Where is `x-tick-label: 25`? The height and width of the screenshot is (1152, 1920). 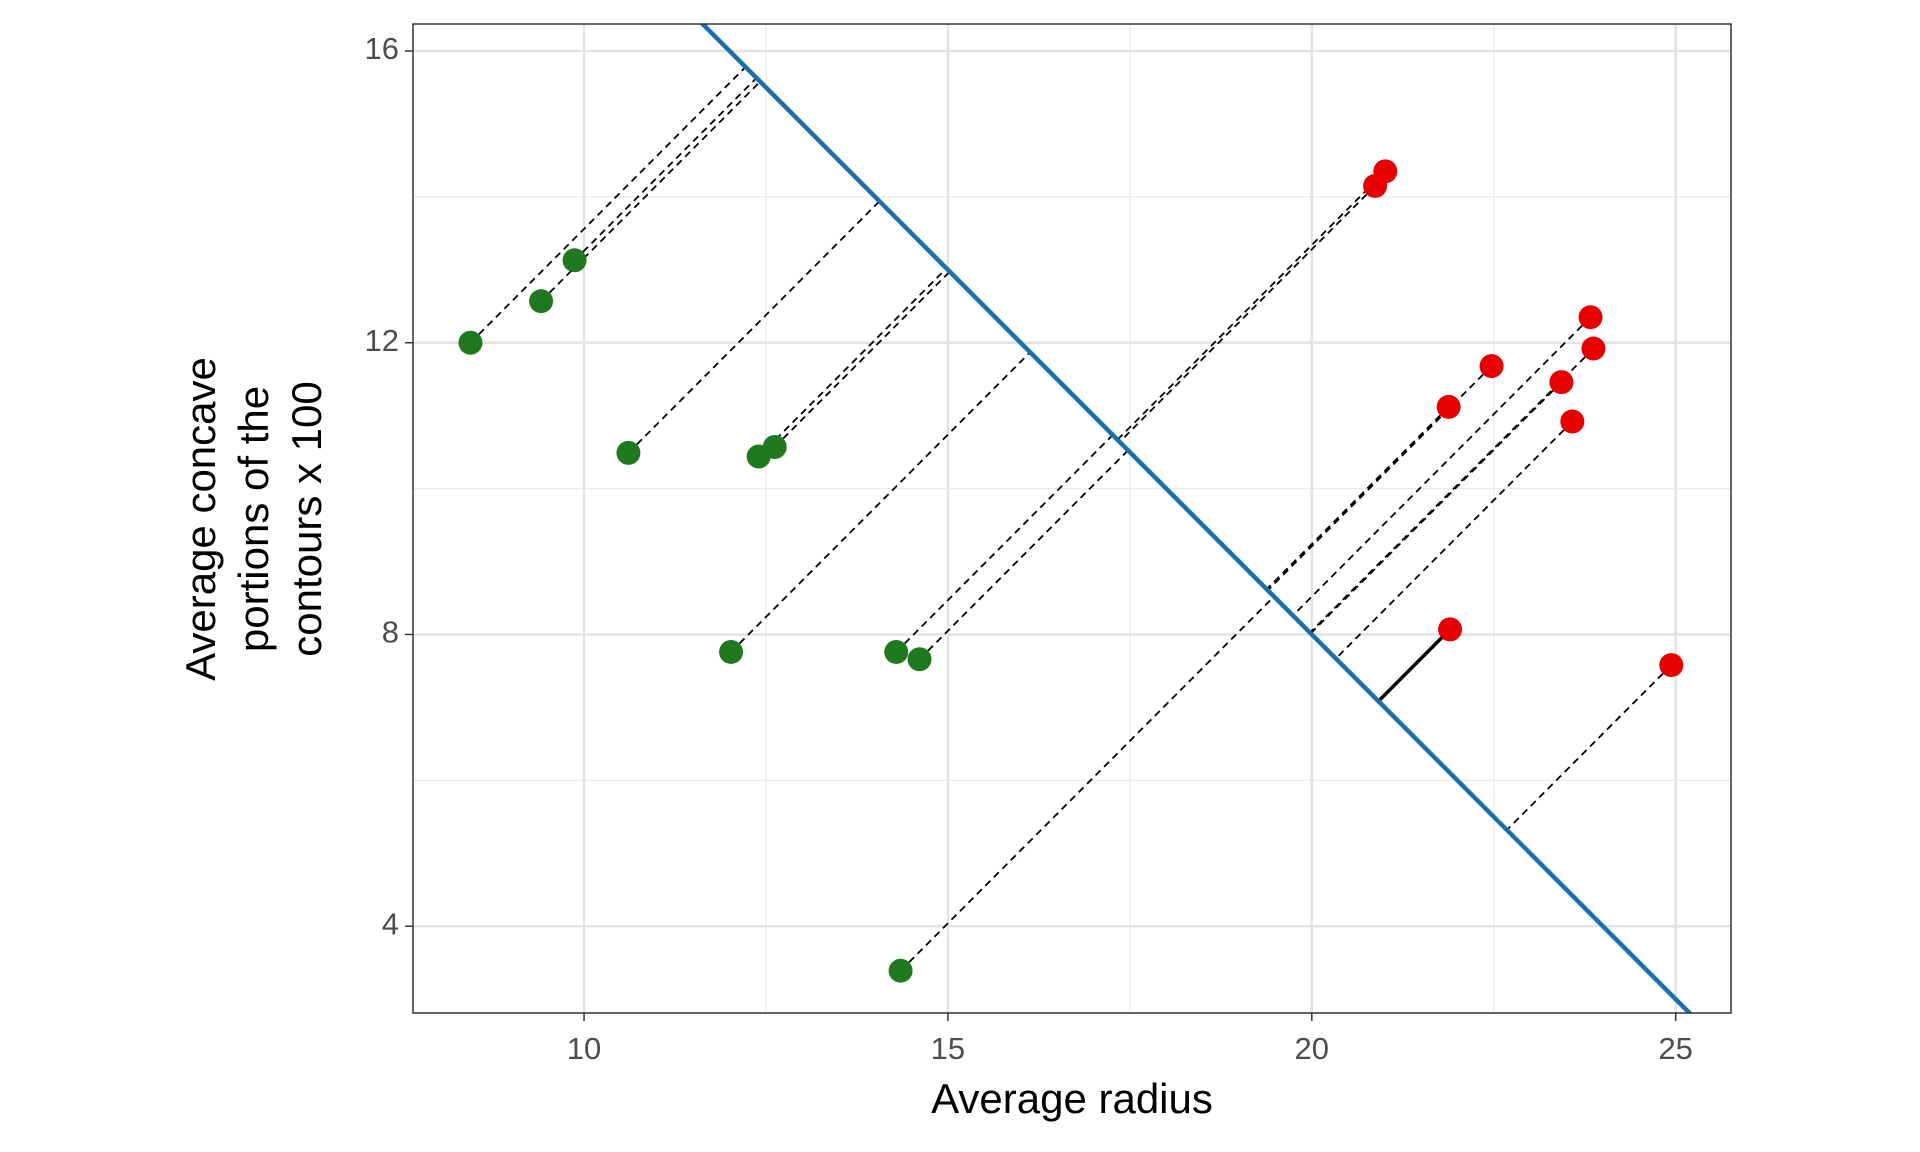
x-tick-label: 25 is located at coordinates (1675, 1048).